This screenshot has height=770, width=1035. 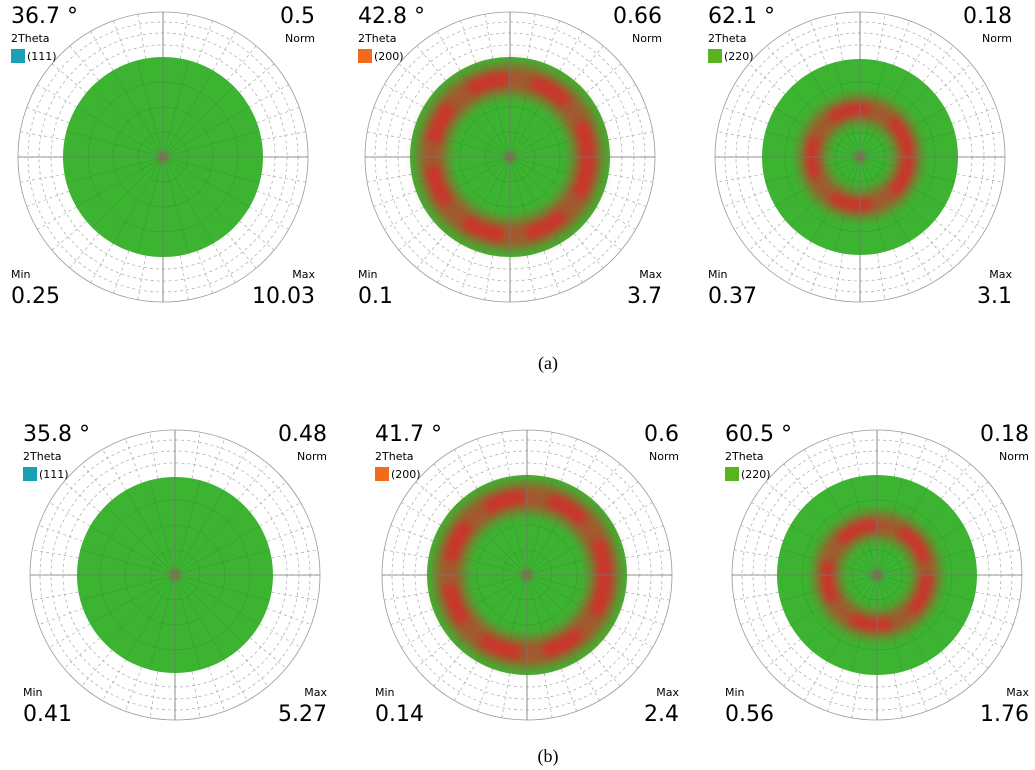 I want to click on pole-figure, so click(x=175, y=575).